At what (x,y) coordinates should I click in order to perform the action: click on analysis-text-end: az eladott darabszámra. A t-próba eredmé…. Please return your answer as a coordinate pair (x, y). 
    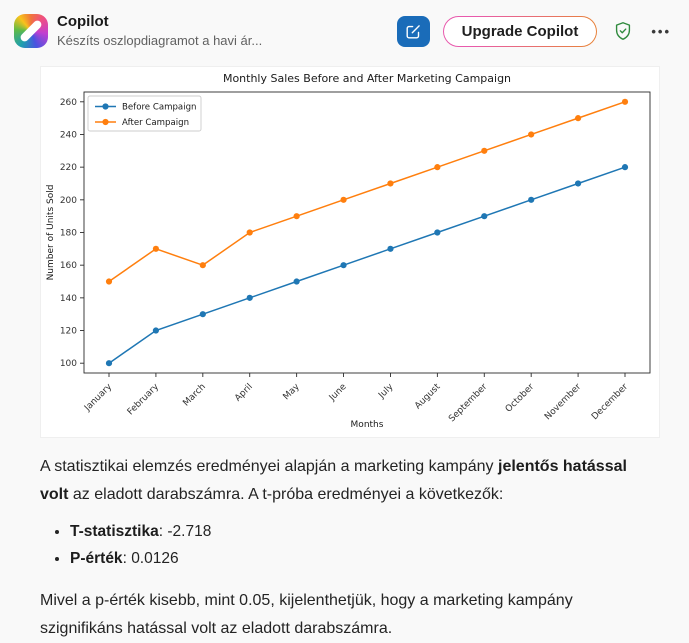
    Looking at the image, I should click on (286, 494).